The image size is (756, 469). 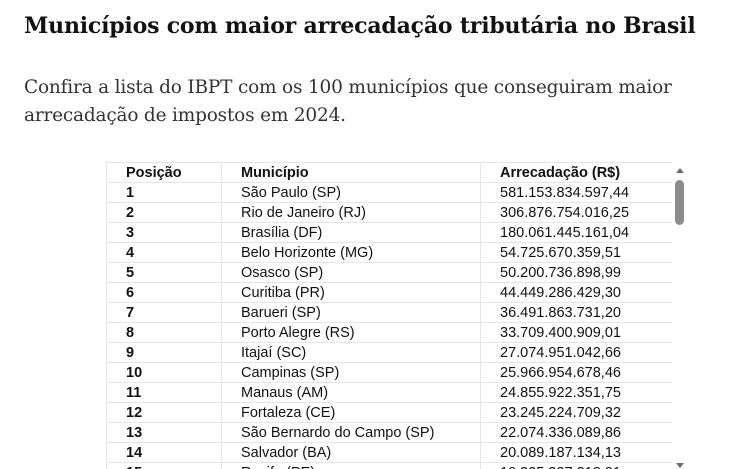 I want to click on table-row: 4 Belo Horizonte (MG) 54.725.670.359,51, so click(x=389, y=252).